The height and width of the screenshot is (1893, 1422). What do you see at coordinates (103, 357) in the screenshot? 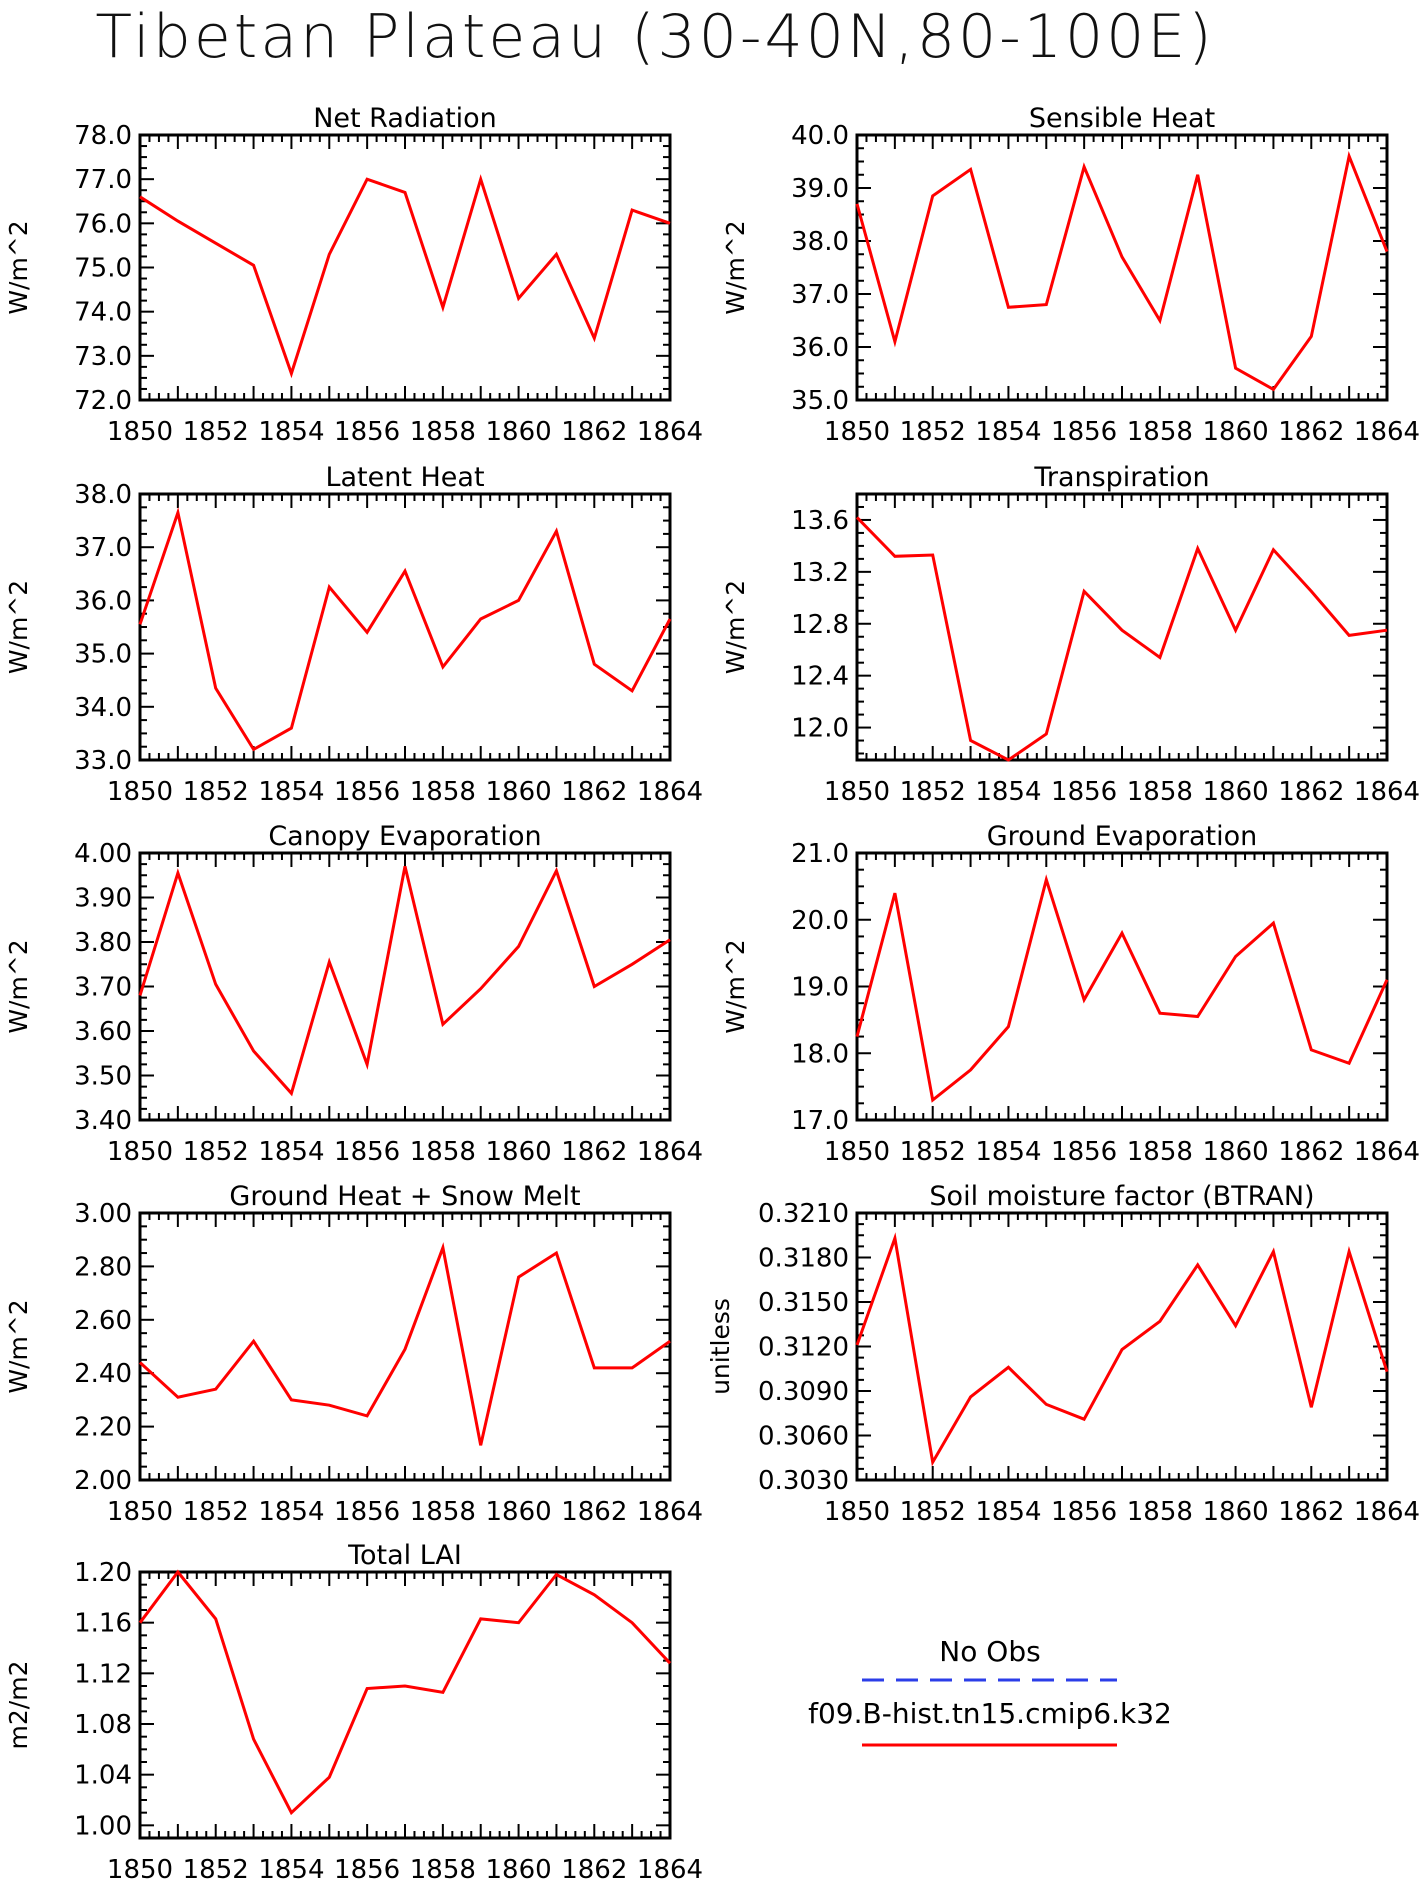
I see `y-tick-label: 73.0` at bounding box center [103, 357].